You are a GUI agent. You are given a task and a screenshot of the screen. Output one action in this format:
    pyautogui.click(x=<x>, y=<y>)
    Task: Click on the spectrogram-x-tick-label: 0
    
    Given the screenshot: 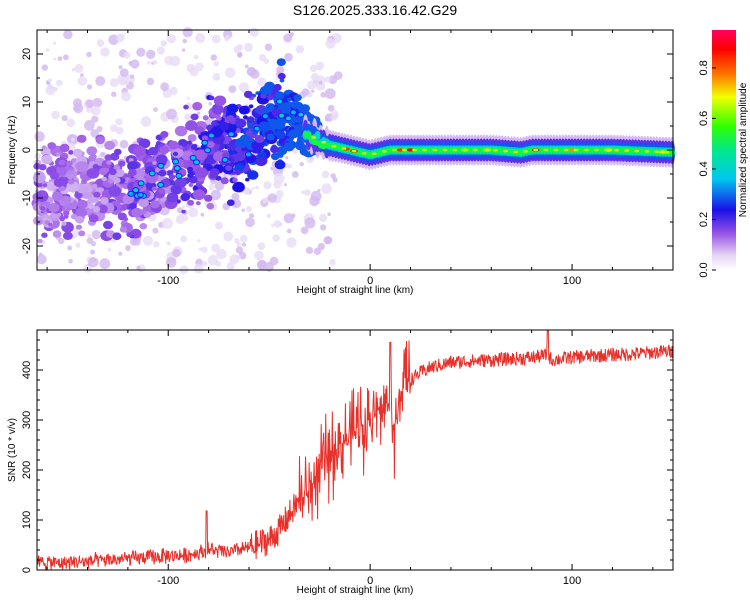 What is the action you would take?
    pyautogui.click(x=370, y=281)
    